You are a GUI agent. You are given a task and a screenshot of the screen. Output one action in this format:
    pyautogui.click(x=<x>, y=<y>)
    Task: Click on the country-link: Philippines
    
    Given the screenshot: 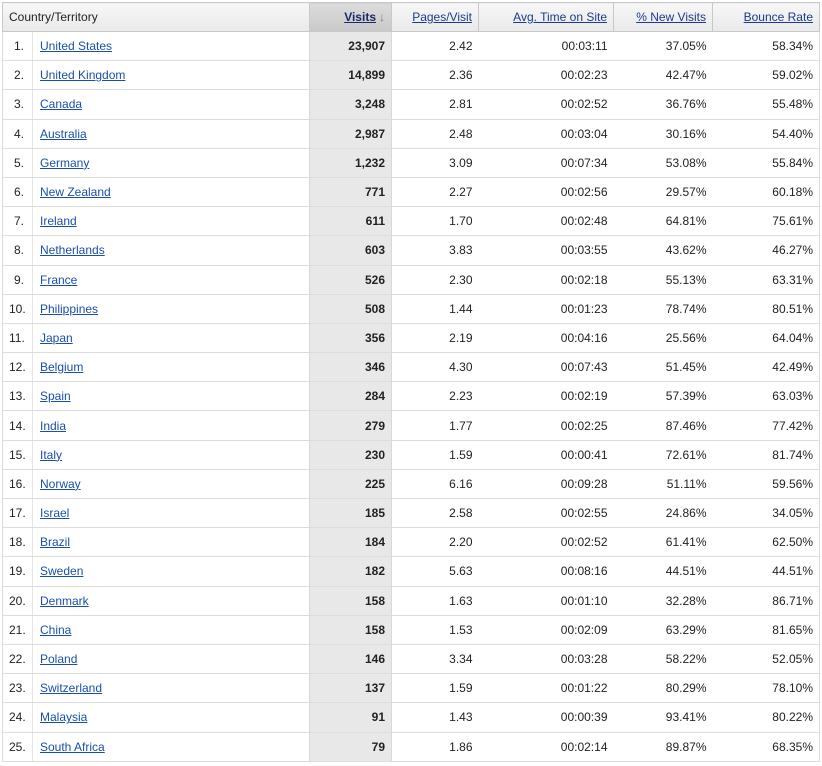 What is the action you would take?
    pyautogui.click(x=69, y=308)
    